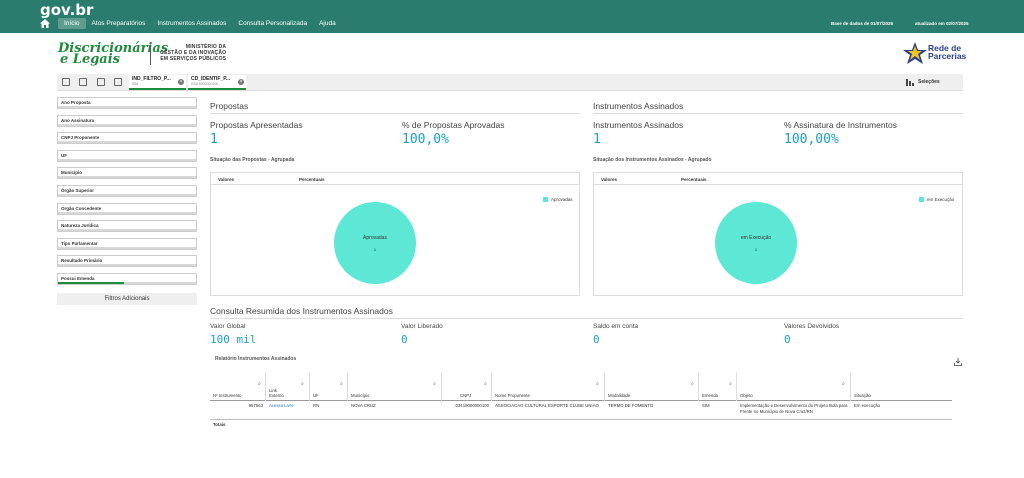 The image size is (1024, 478). Describe the element at coordinates (76, 102) in the screenshot. I see `filter-label: Ano Proposta` at that location.